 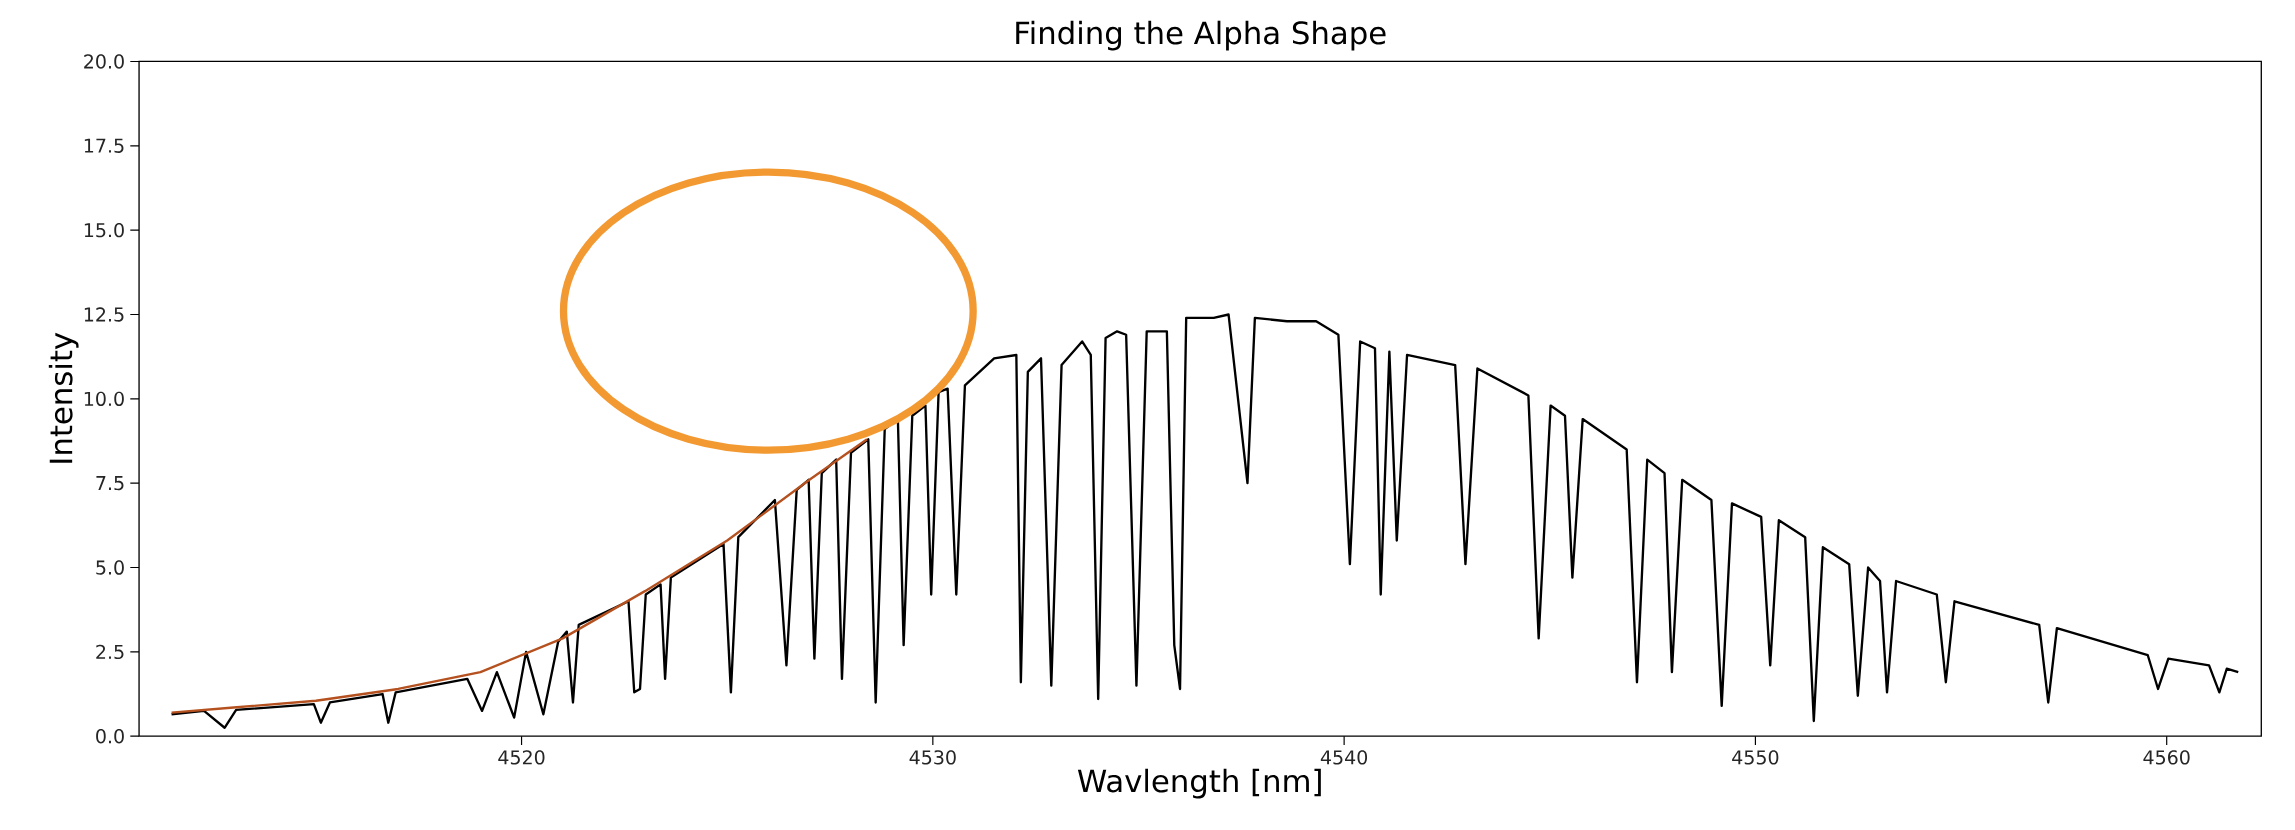 I want to click on y-tick-label: 12.5, so click(x=104, y=314).